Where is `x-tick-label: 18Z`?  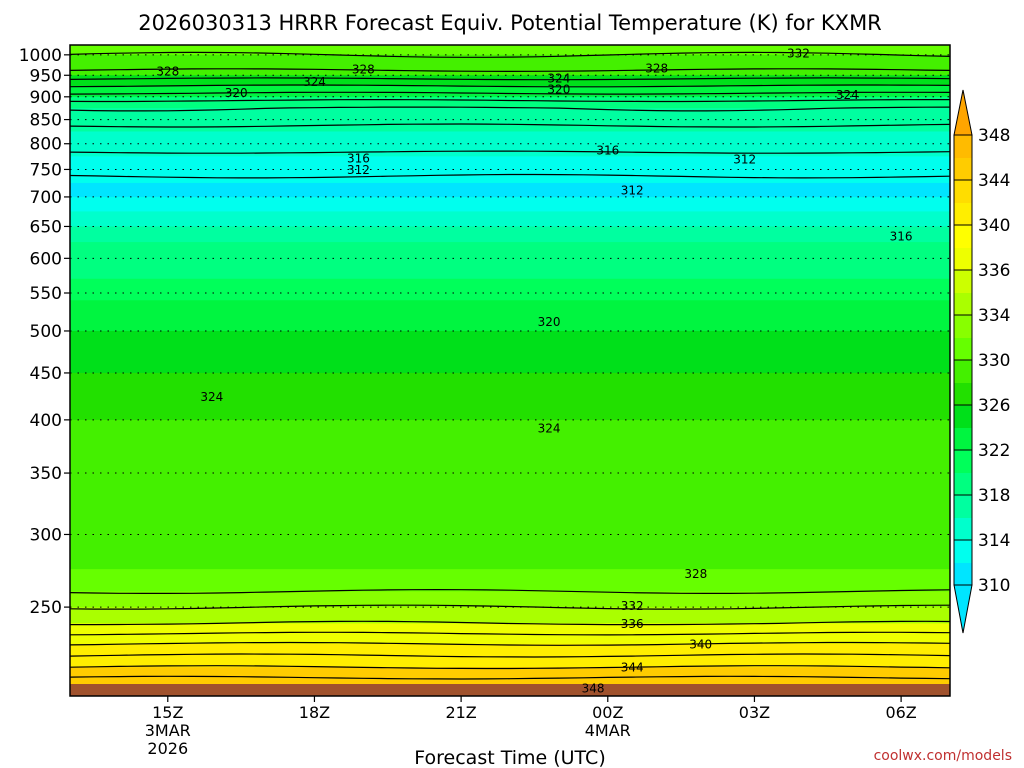 x-tick-label: 18Z is located at coordinates (314, 712).